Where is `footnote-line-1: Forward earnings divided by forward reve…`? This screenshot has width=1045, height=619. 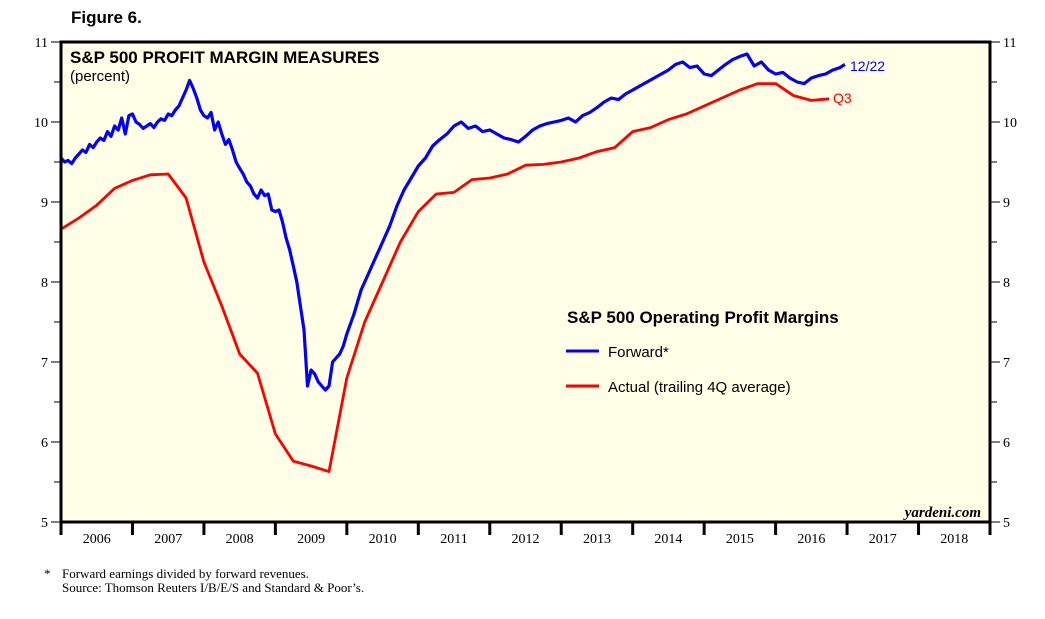 footnote-line-1: Forward earnings divided by forward reve… is located at coordinates (185, 573).